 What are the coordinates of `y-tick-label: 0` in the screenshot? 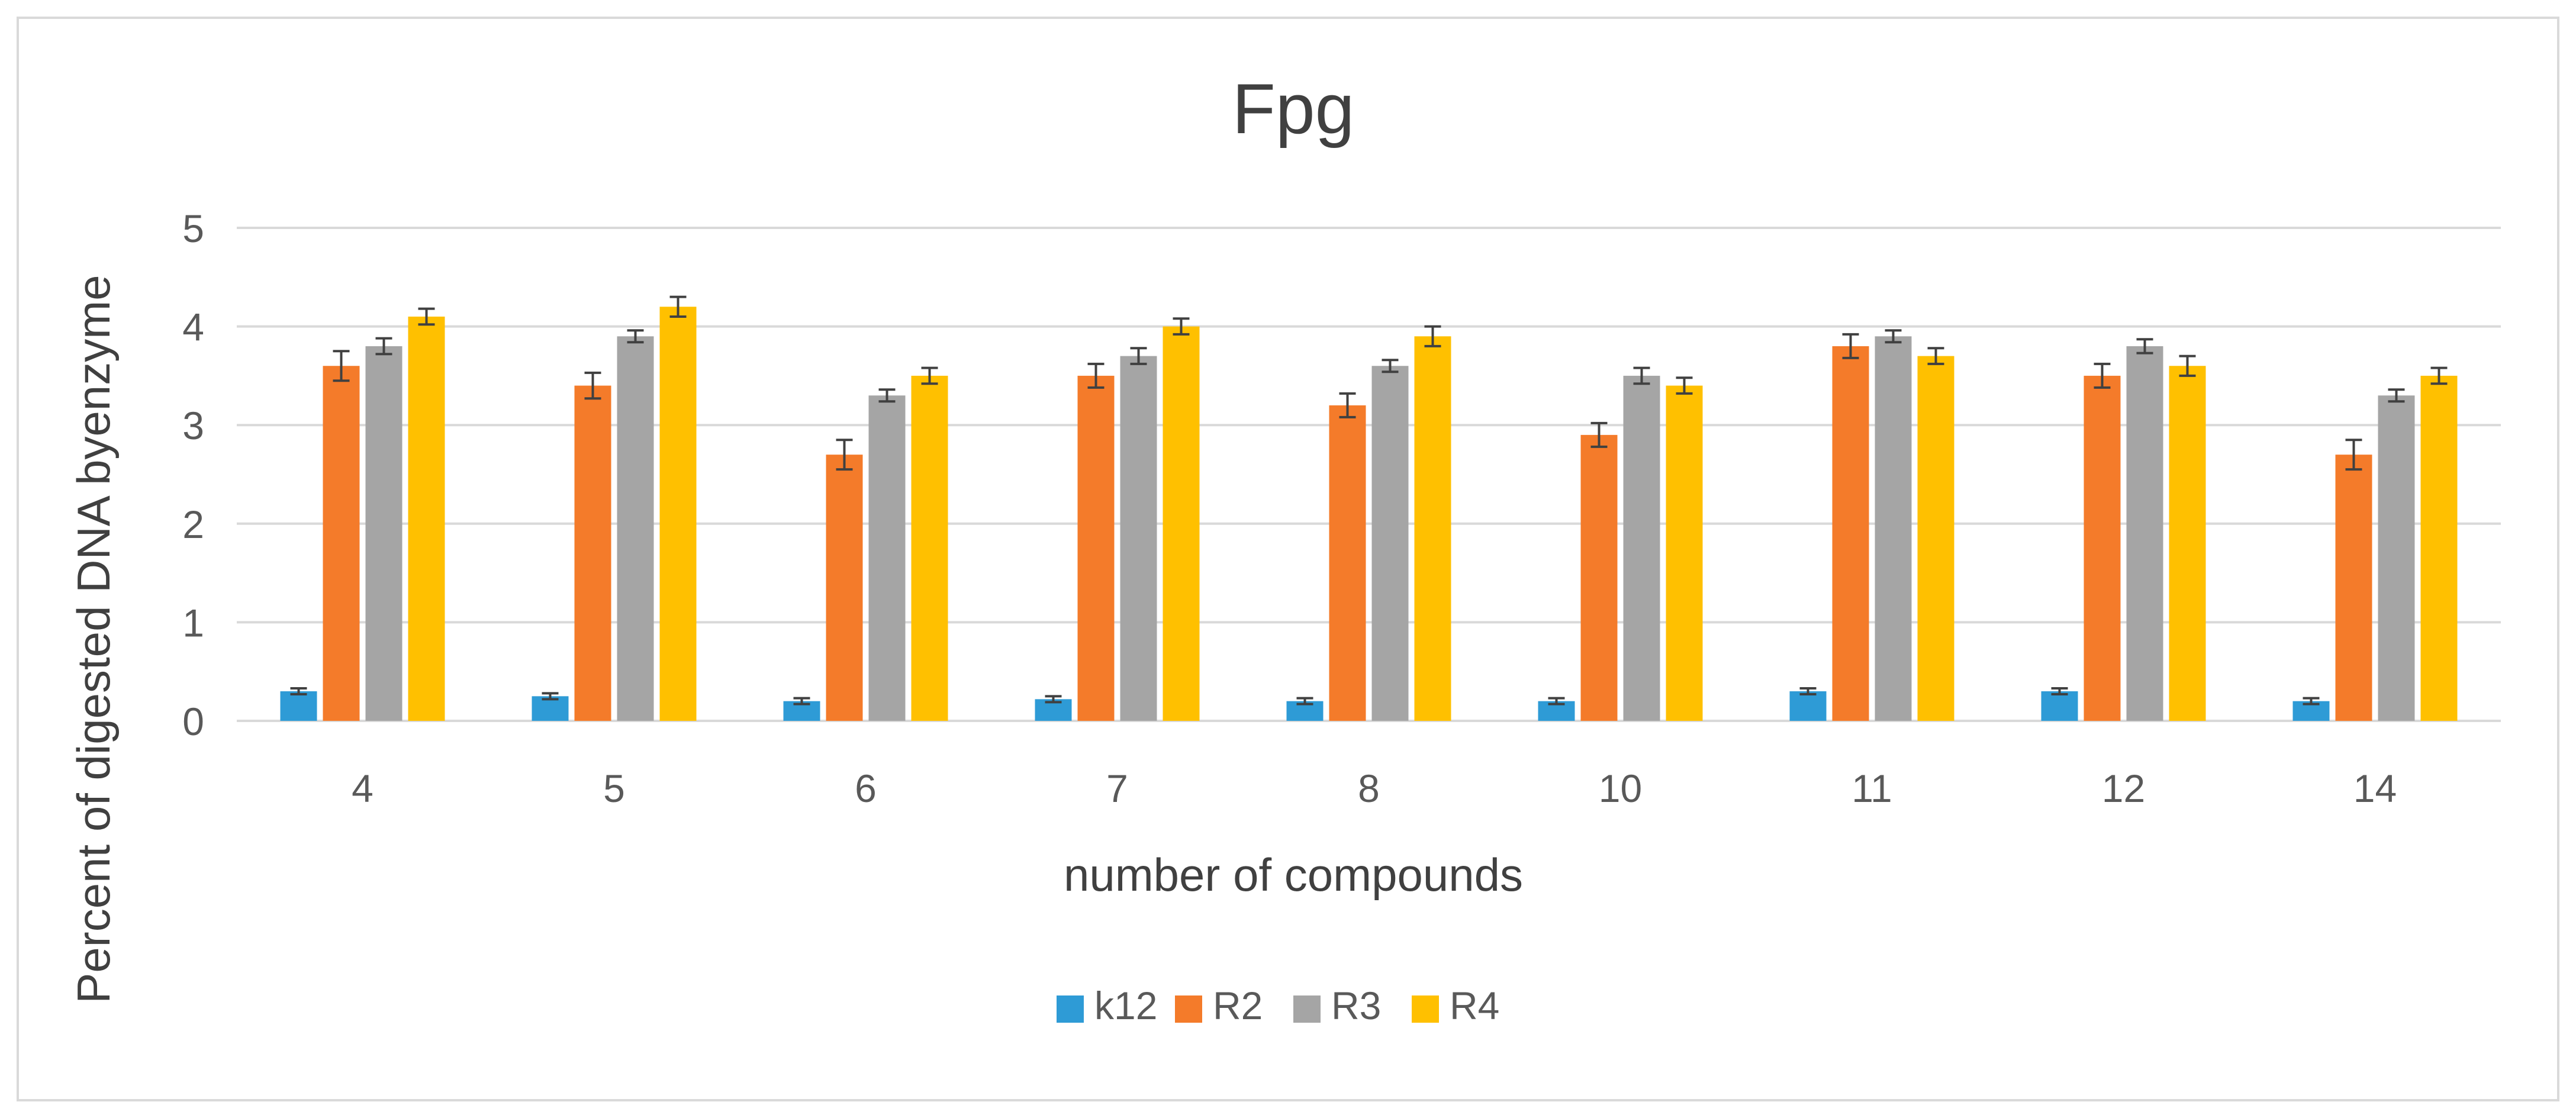 It's located at (193, 721).